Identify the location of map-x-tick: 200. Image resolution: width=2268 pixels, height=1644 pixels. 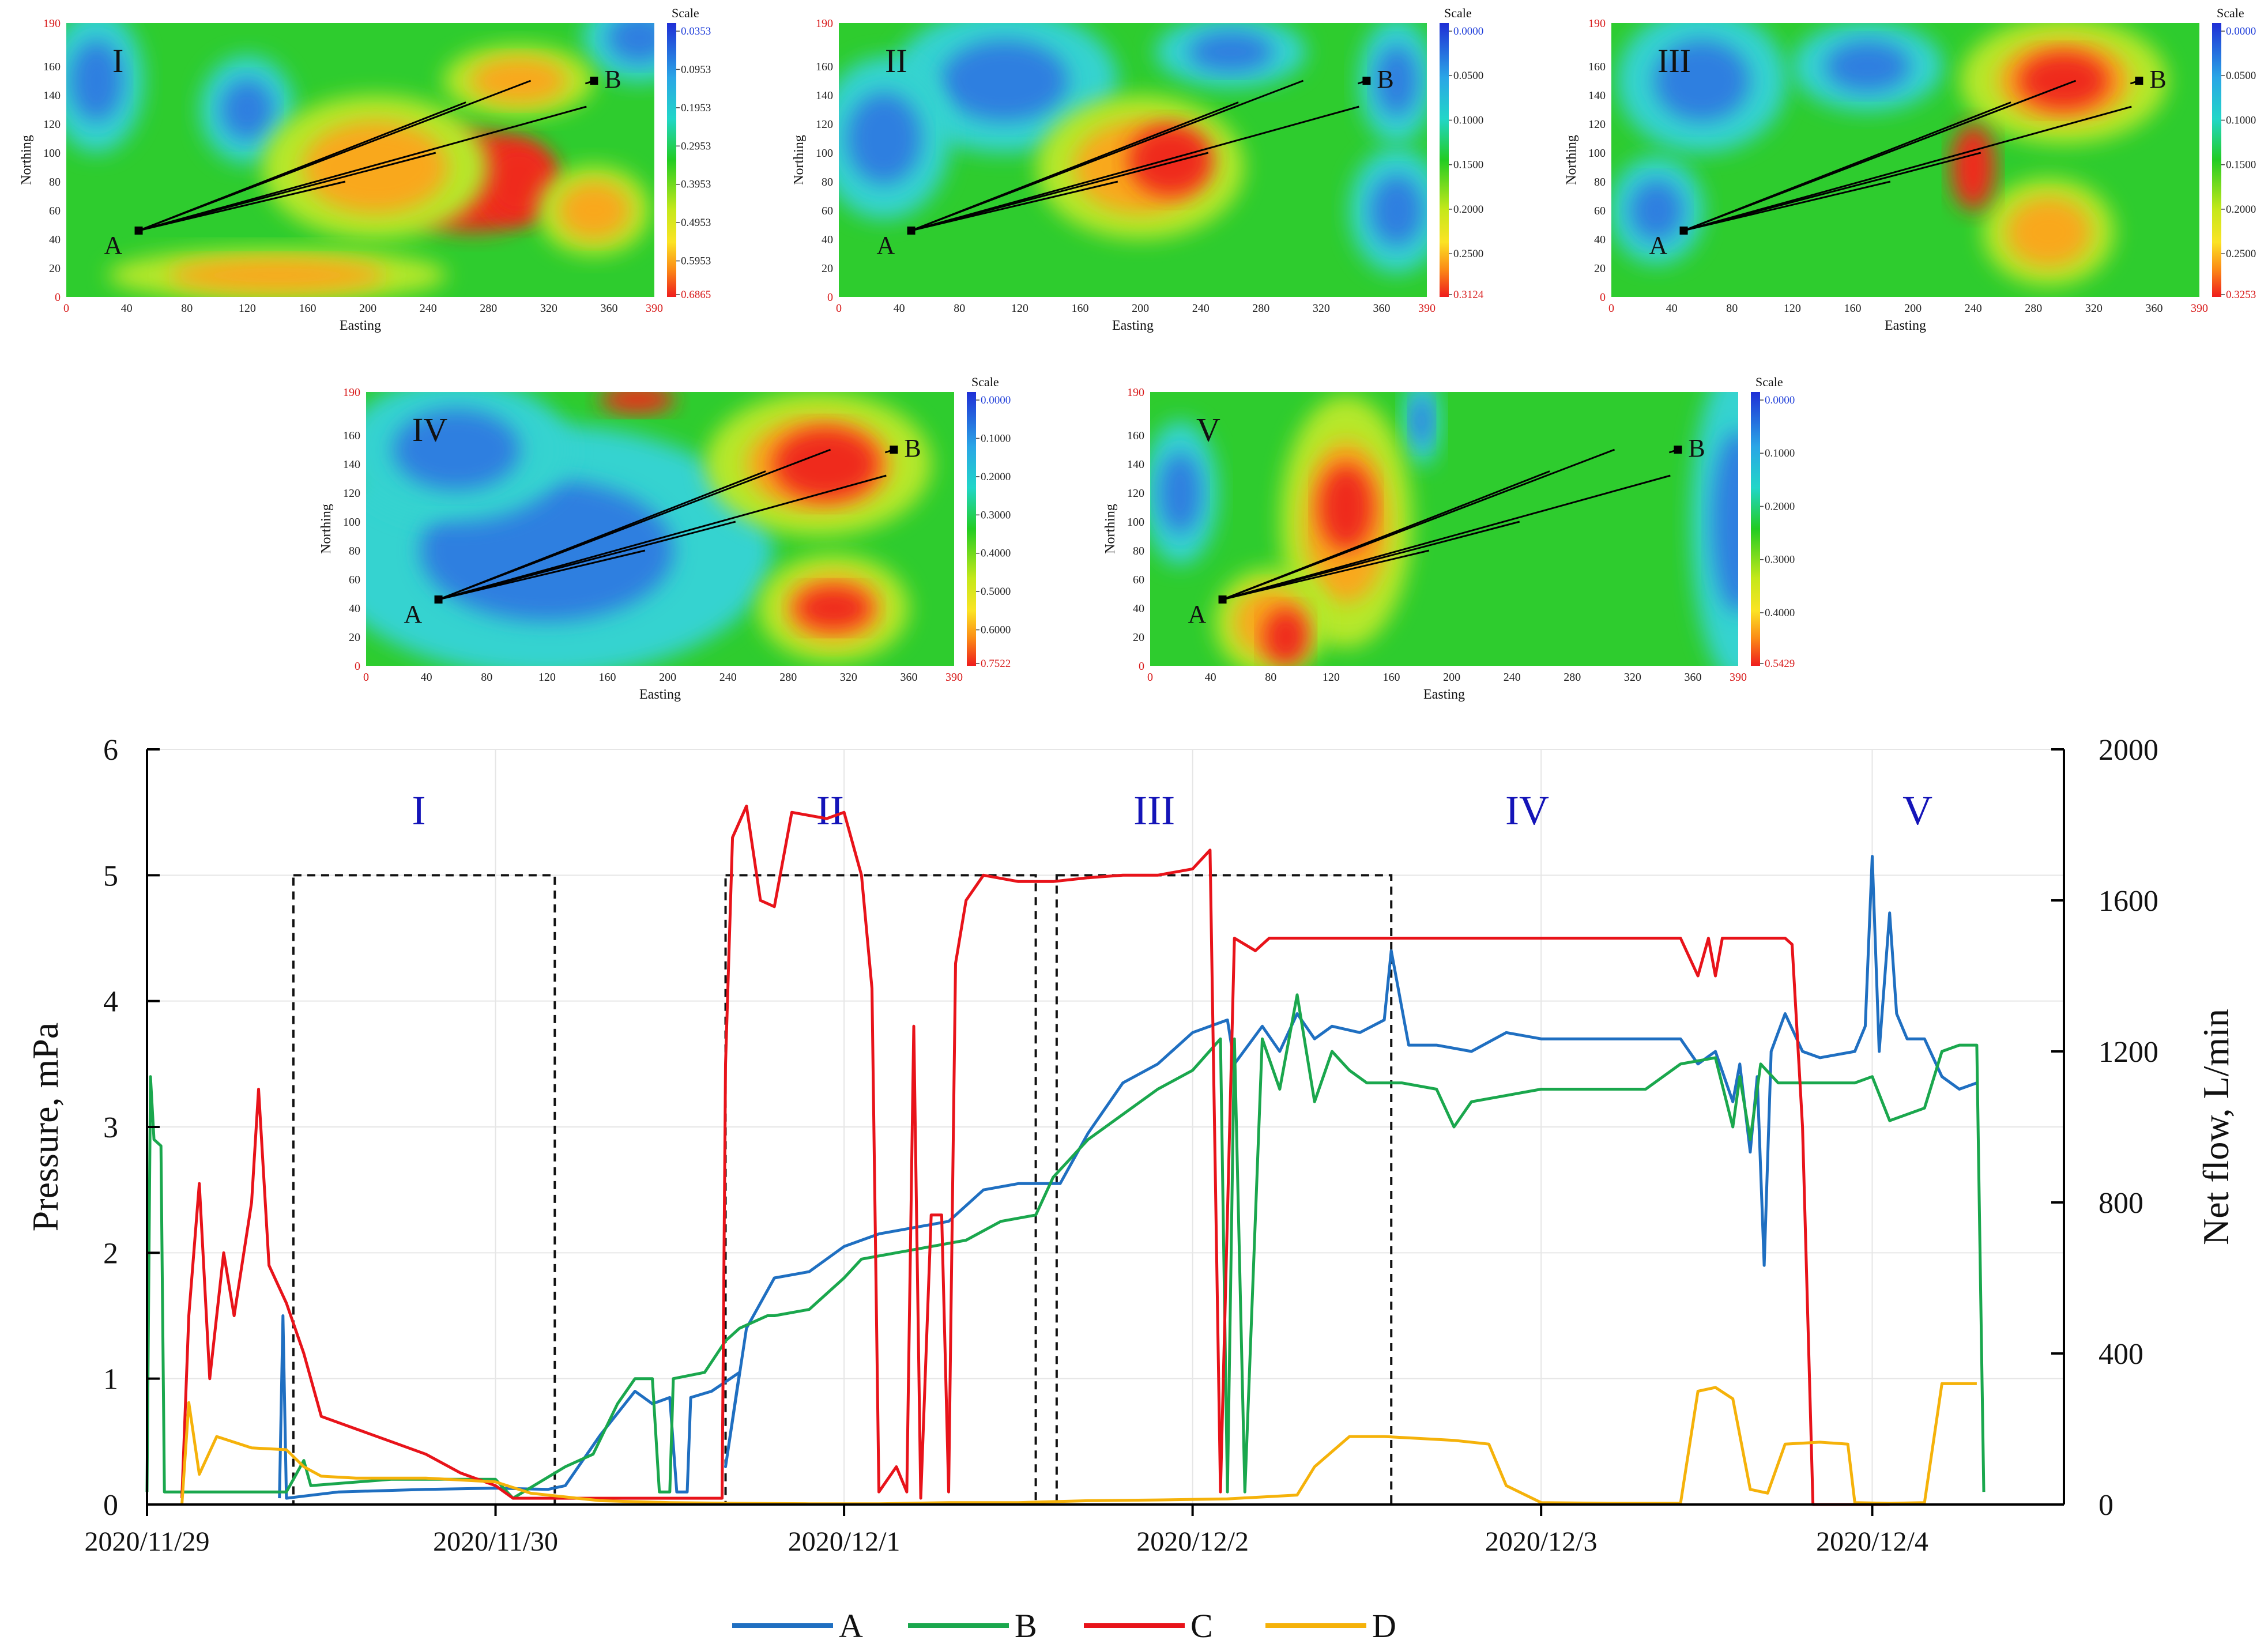
(1140, 308).